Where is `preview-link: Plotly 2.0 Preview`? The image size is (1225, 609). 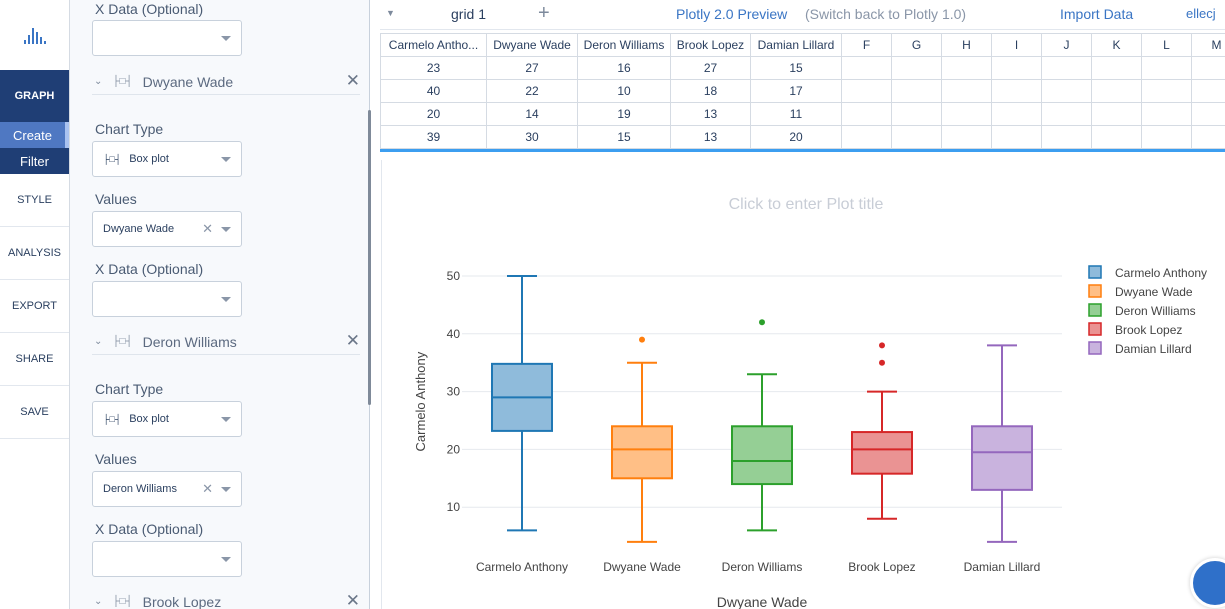 preview-link: Plotly 2.0 Preview is located at coordinates (732, 14).